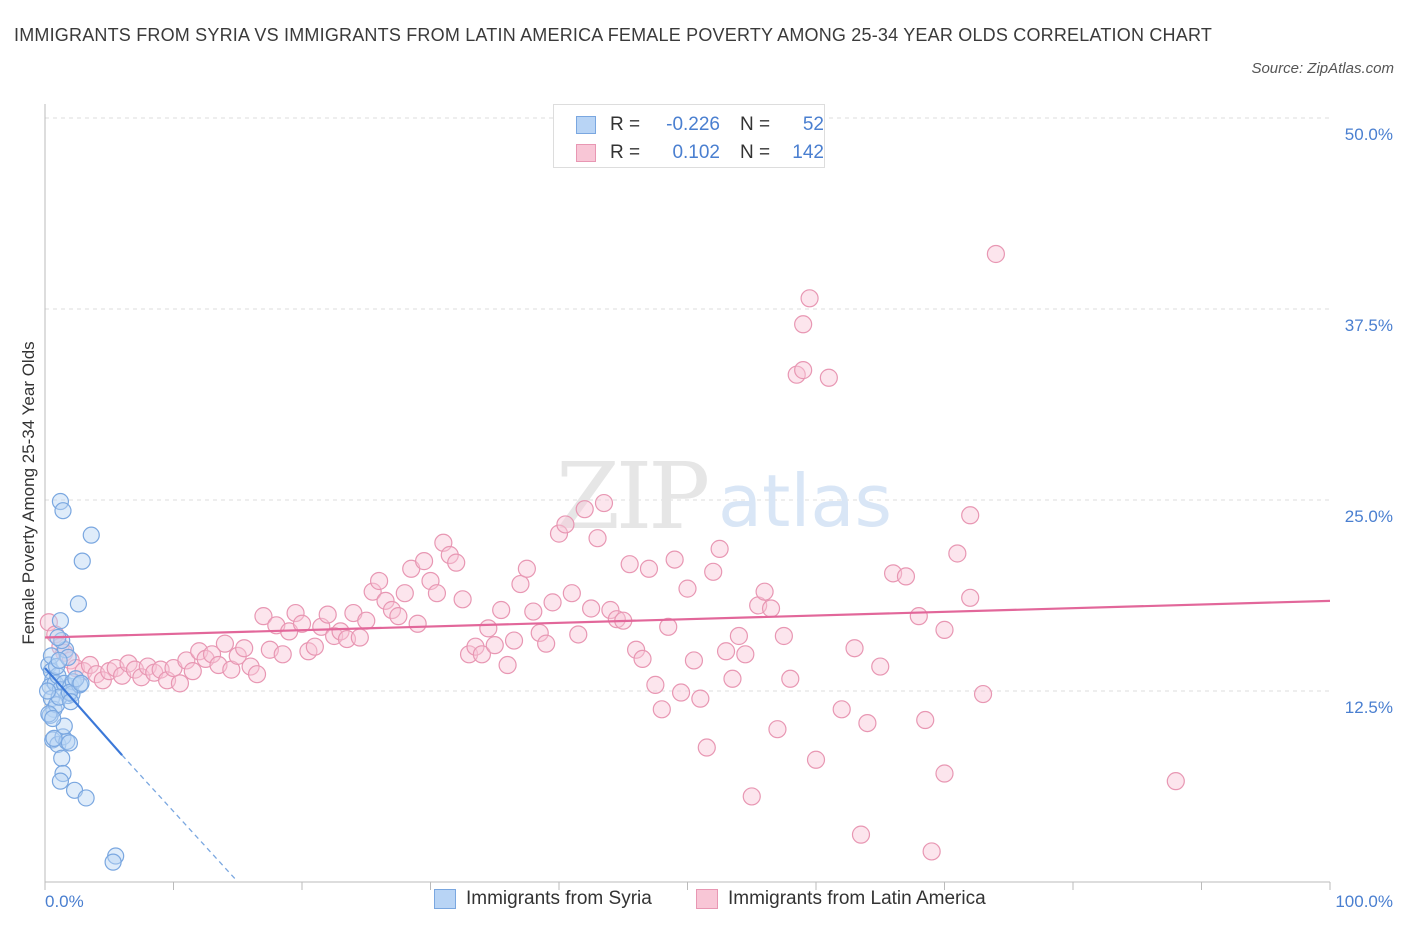 The image size is (1406, 930). Describe the element at coordinates (64, 901) in the screenshot. I see `x-tick-label: 0.0%` at that location.